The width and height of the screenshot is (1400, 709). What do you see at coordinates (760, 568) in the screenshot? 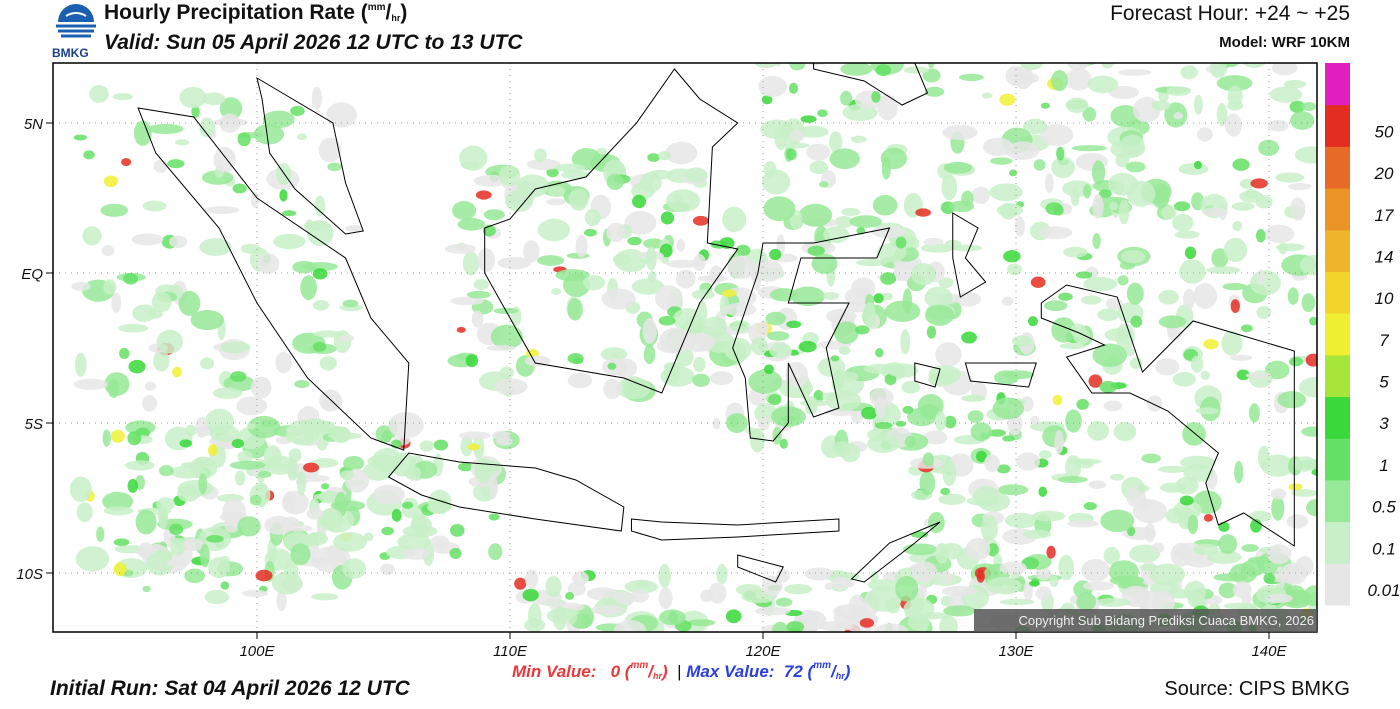
I see `coastline` at bounding box center [760, 568].